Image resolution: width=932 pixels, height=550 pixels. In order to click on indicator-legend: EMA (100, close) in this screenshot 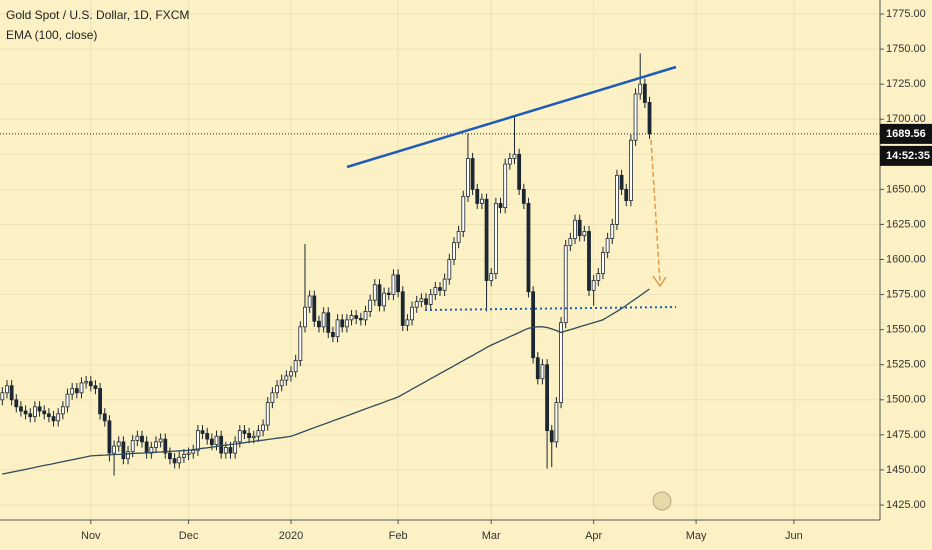, I will do `click(51, 35)`.